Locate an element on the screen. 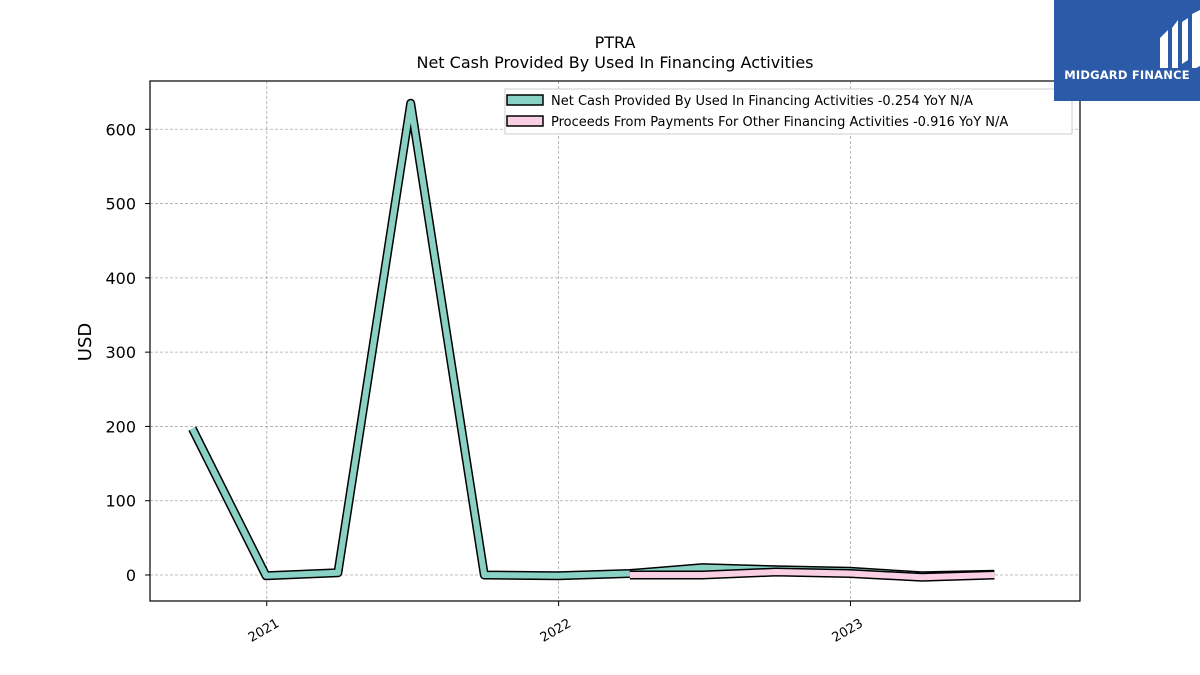  x-tick-label: 2023 is located at coordinates (848, 631).